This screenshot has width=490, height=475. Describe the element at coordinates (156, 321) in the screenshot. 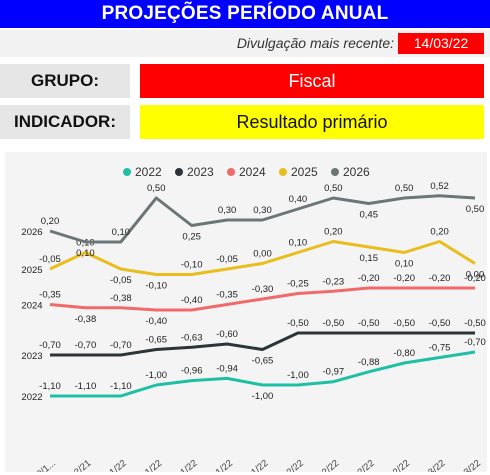

I see `data-label-2024-3: -0,40` at that location.